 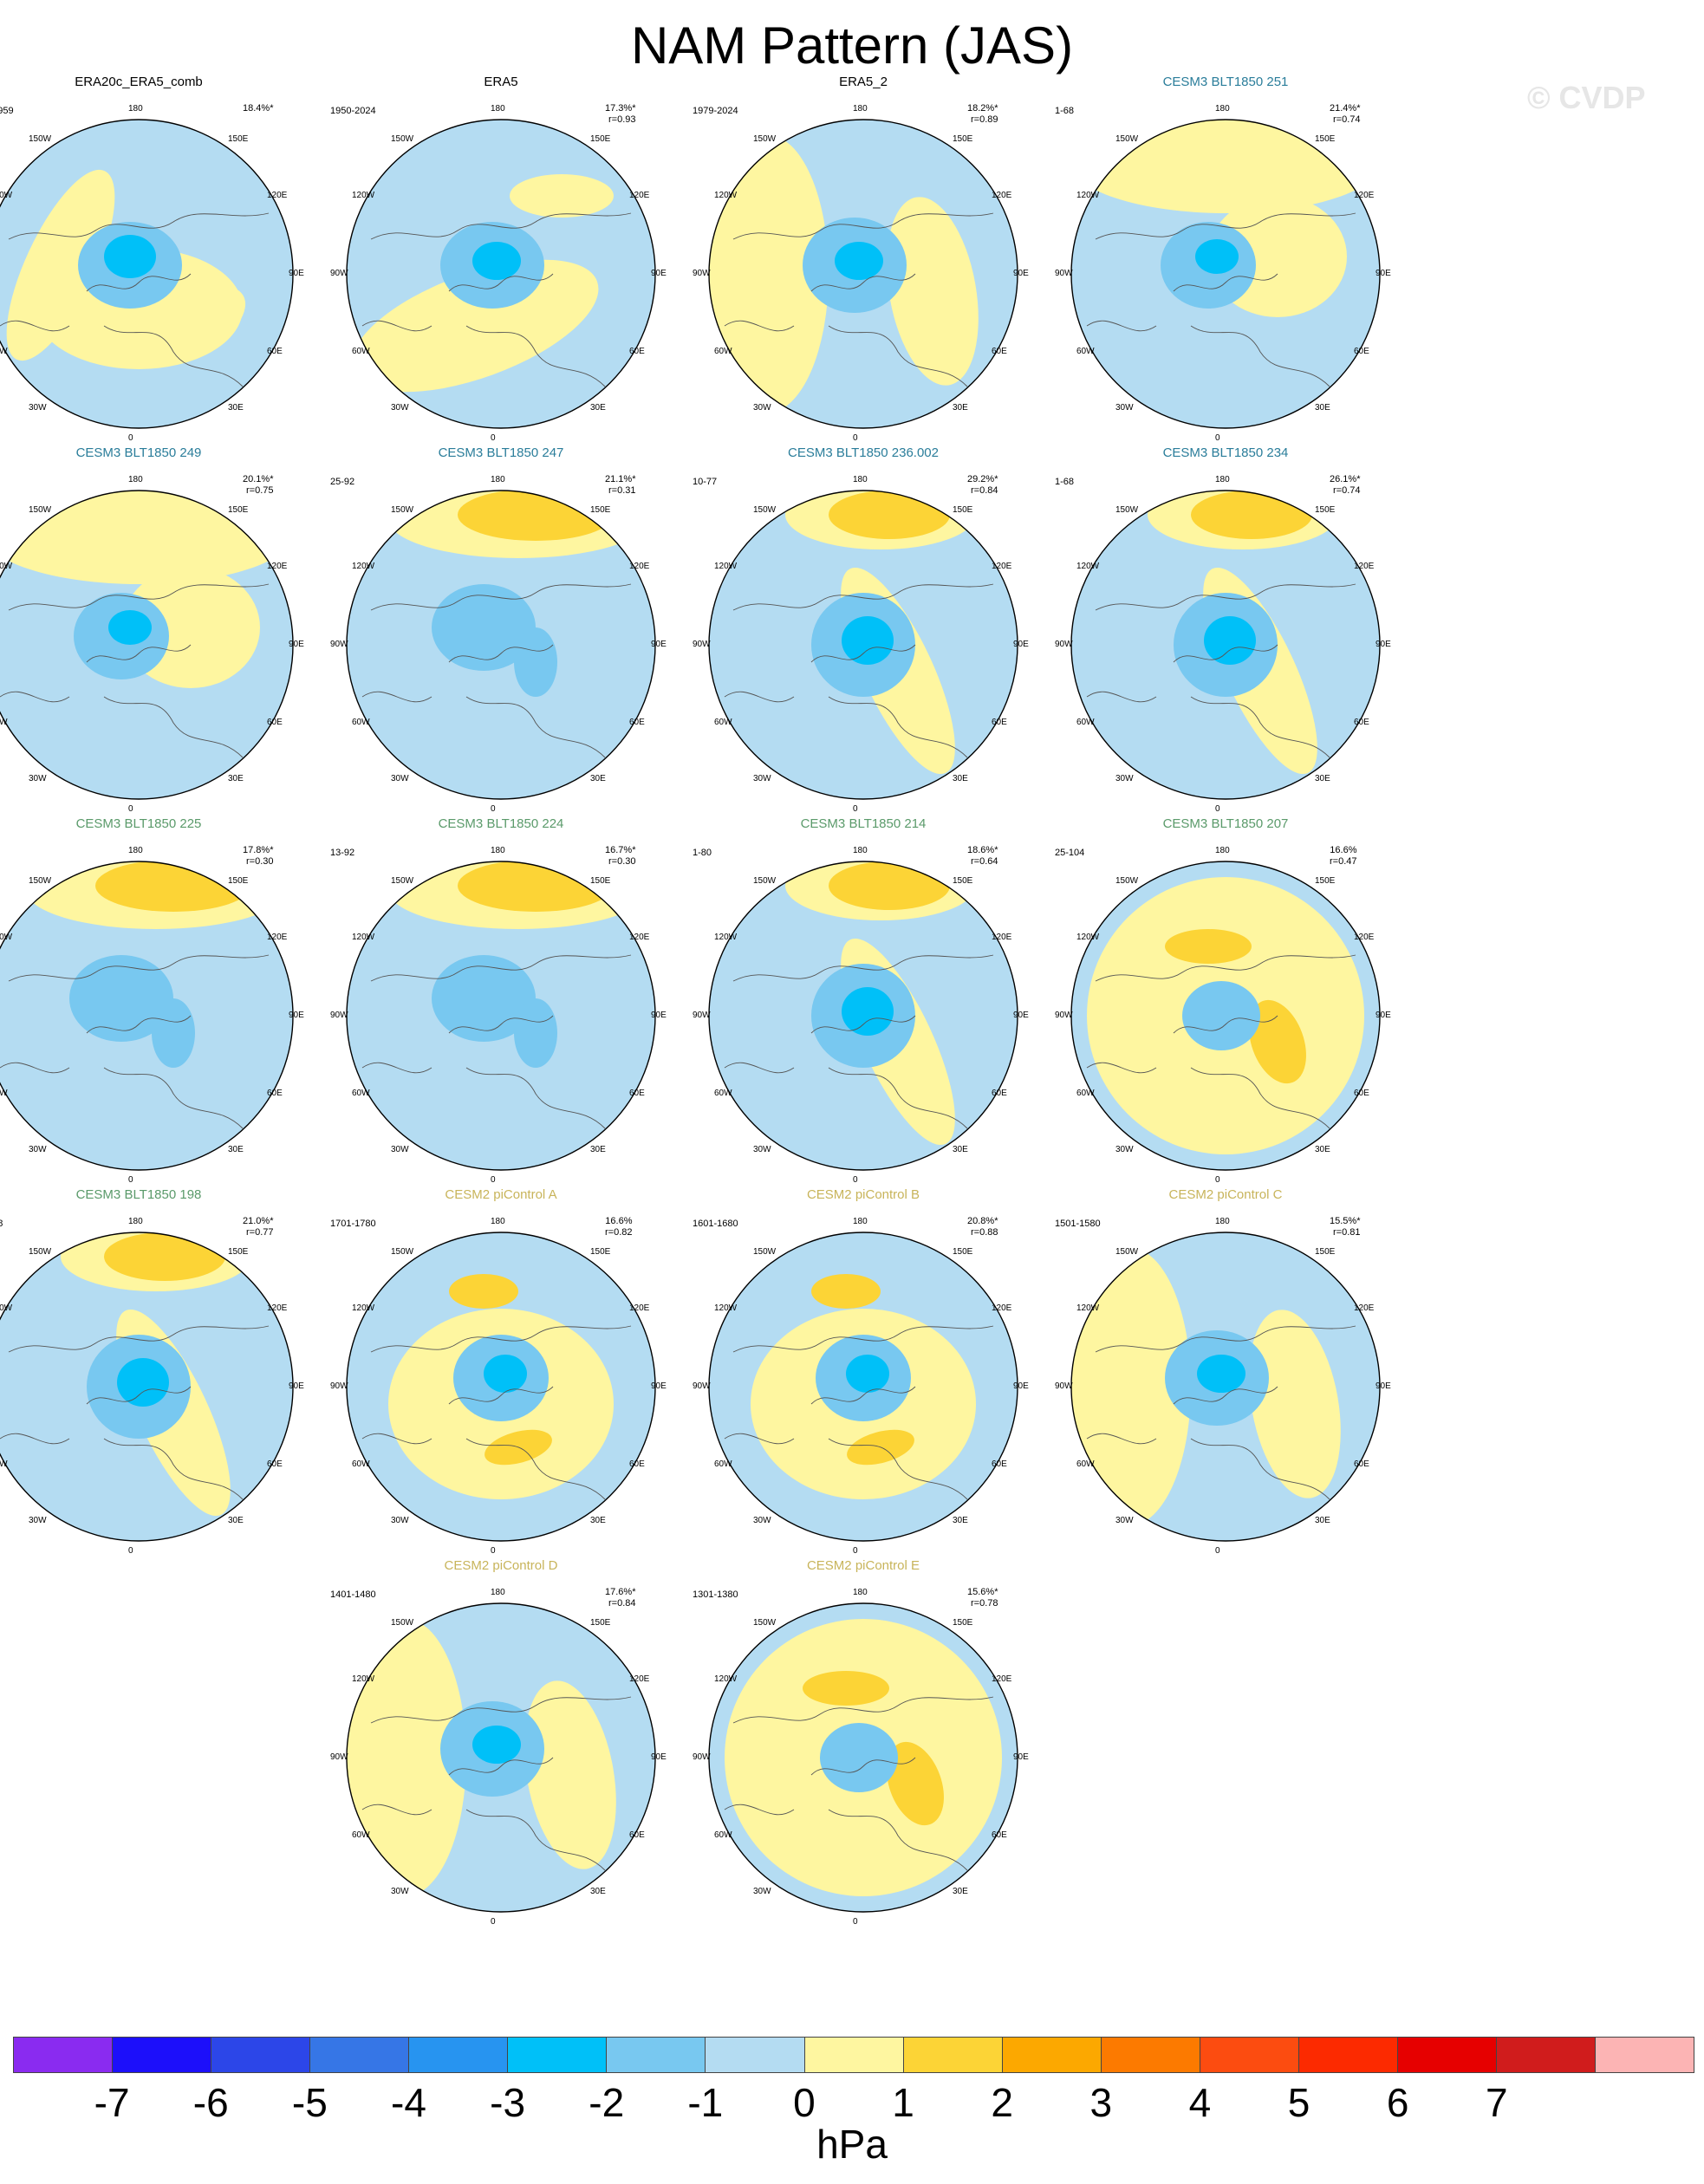 What do you see at coordinates (1346, 108) in the screenshot?
I see `panel-pct: 21.4%*` at bounding box center [1346, 108].